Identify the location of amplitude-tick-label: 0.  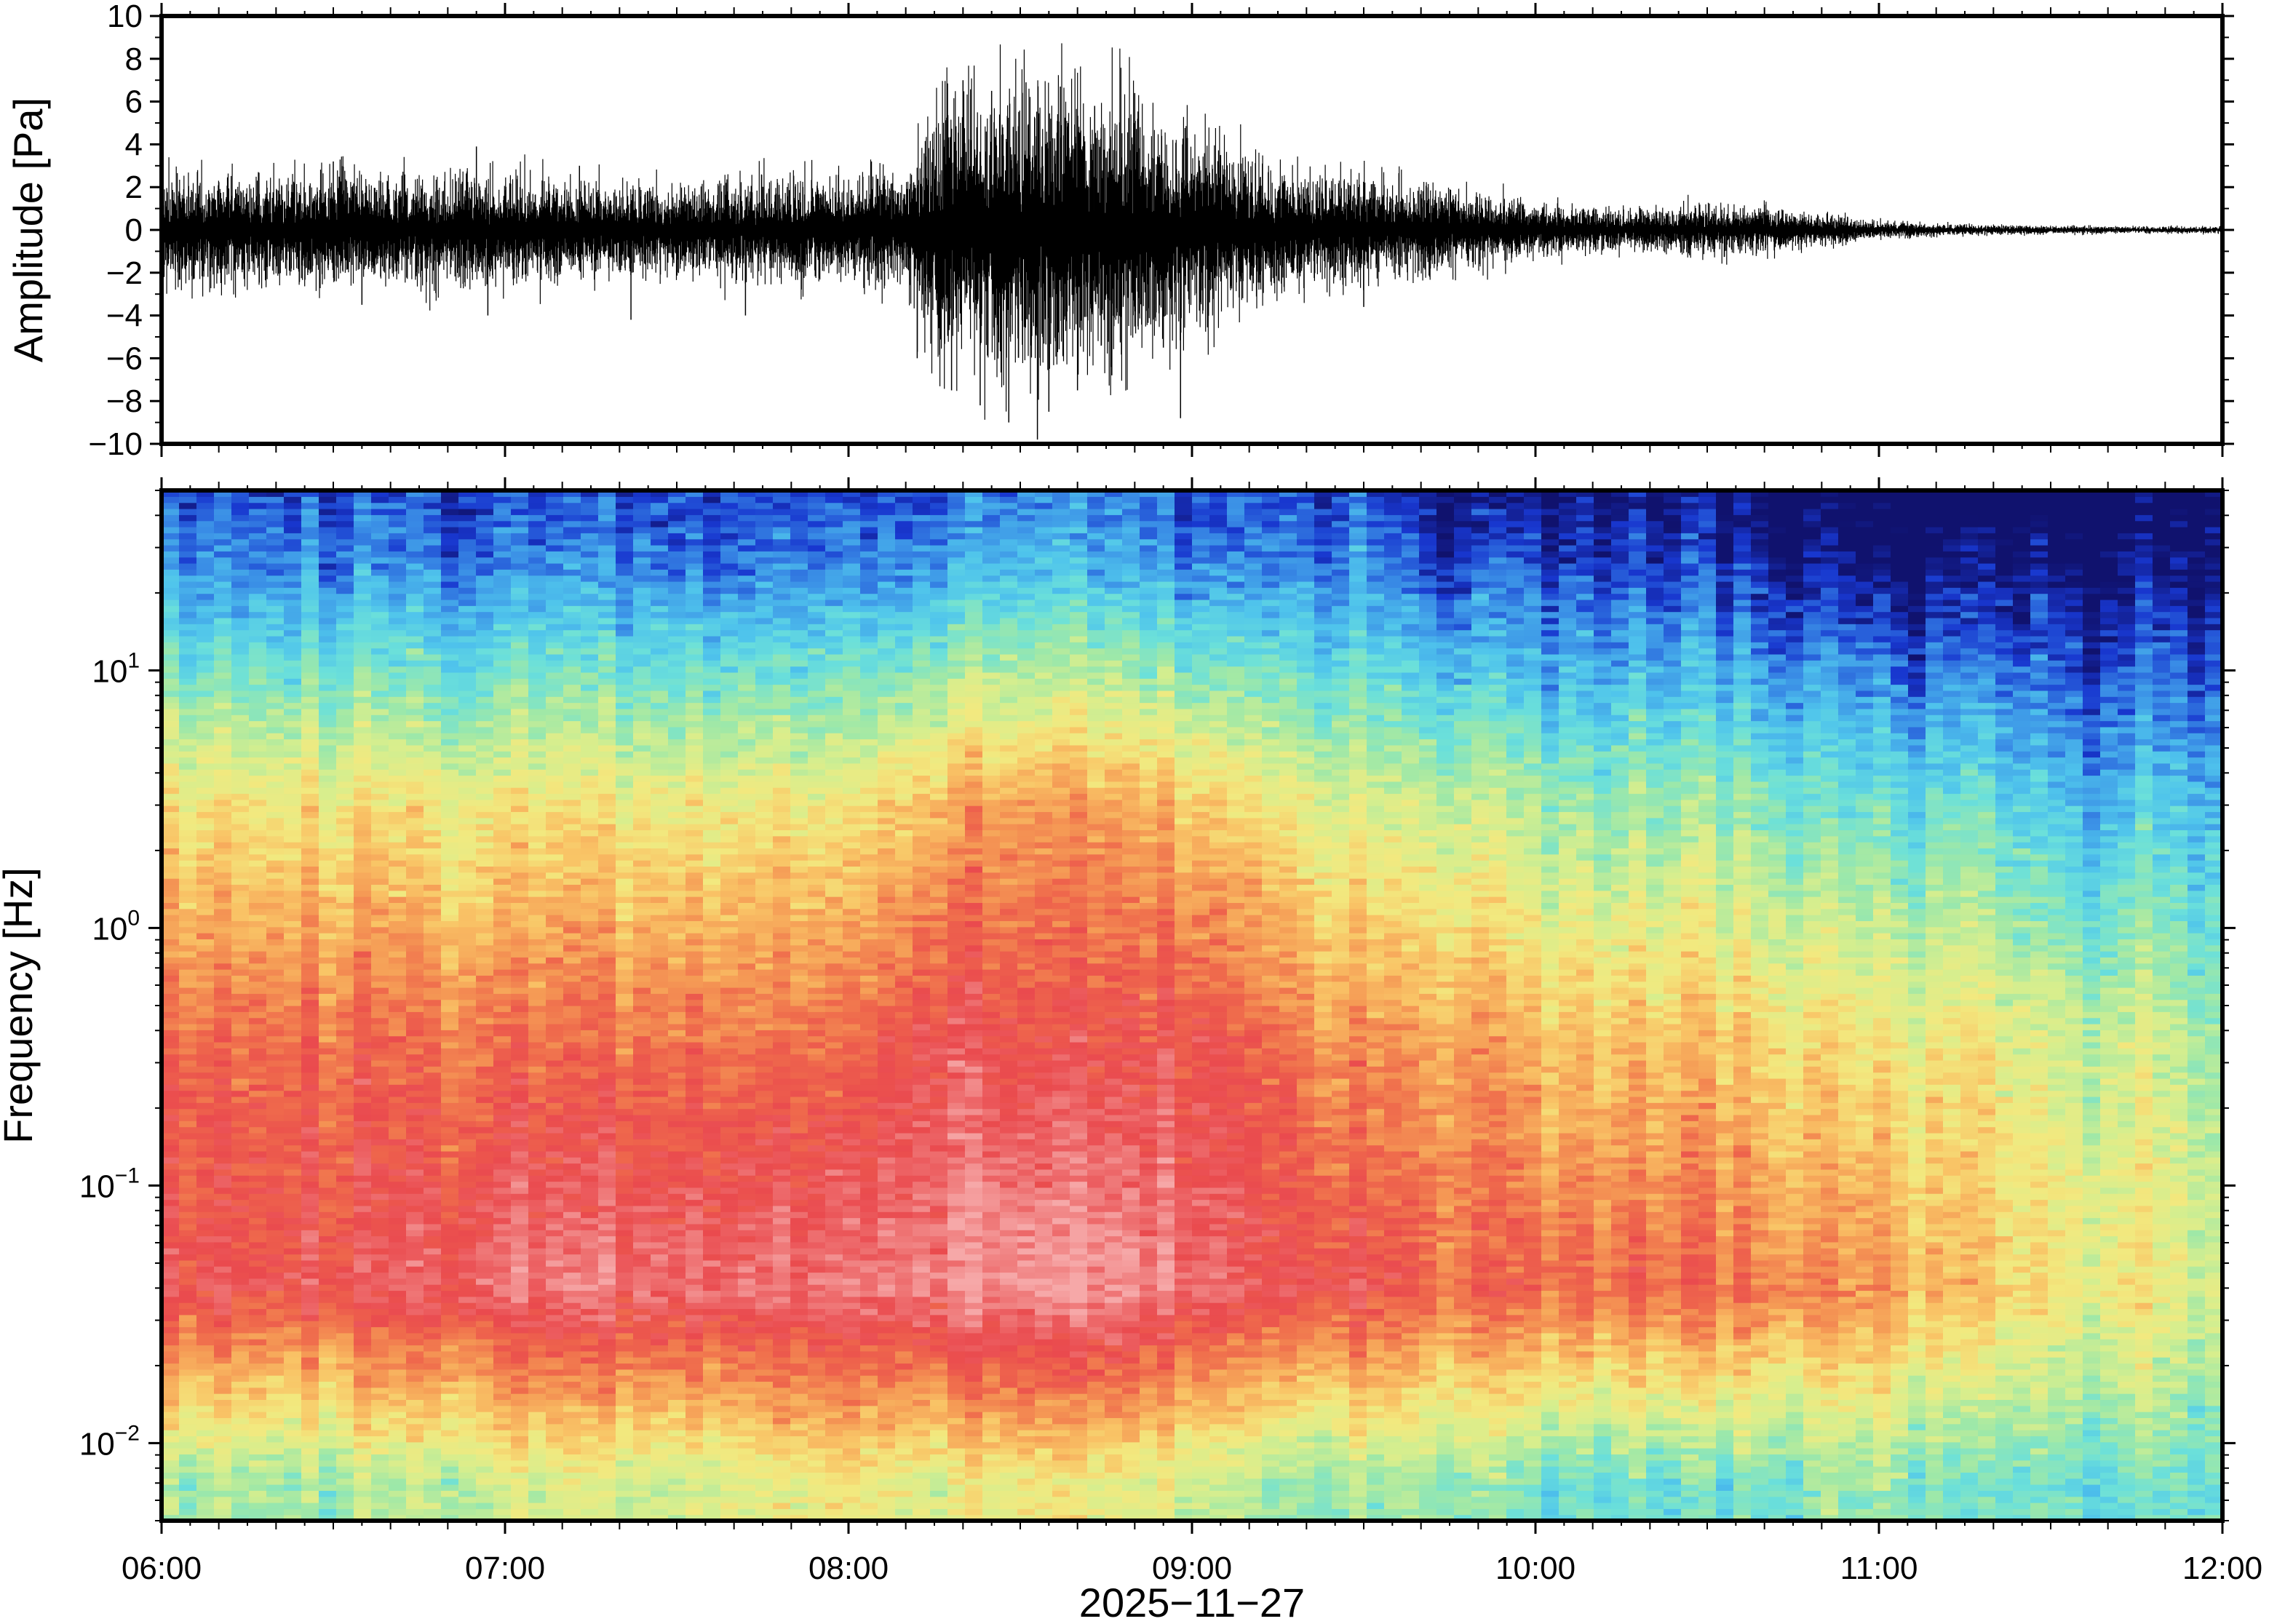
(134, 230).